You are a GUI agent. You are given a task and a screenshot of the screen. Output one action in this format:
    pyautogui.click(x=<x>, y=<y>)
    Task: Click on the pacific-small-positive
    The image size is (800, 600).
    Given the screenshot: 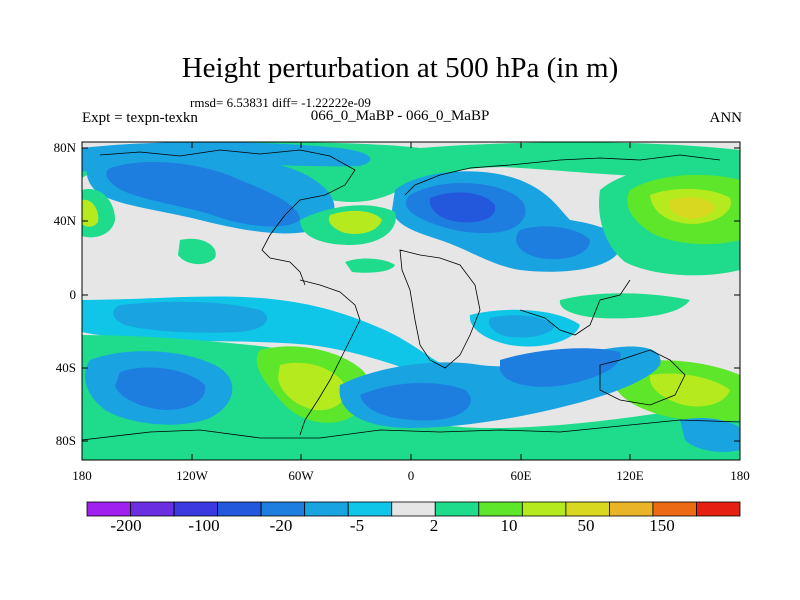 What is the action you would take?
    pyautogui.click(x=197, y=251)
    